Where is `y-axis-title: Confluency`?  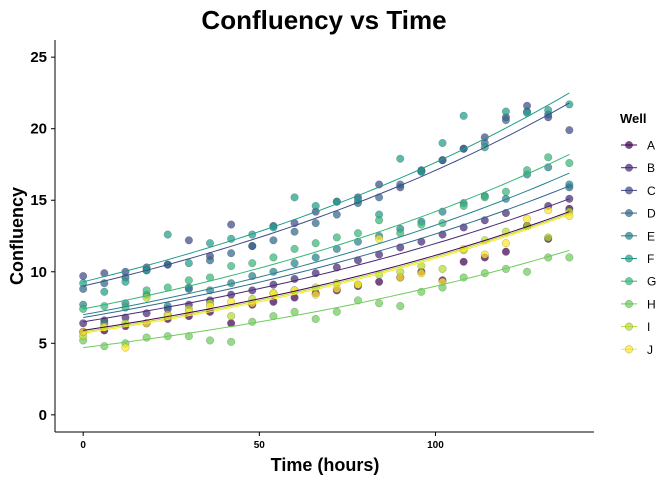
y-axis-title: Confluency is located at coordinates (17, 236).